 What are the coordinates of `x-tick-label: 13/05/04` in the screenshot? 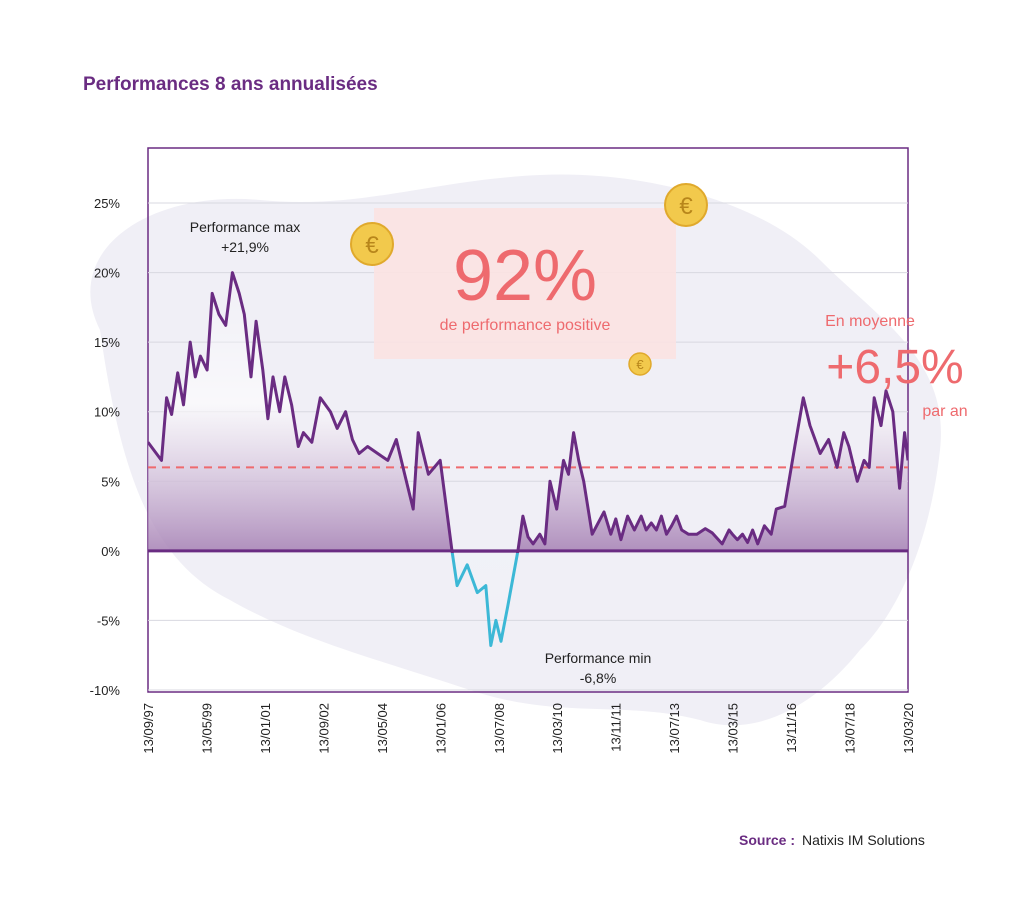 It's located at (382, 728).